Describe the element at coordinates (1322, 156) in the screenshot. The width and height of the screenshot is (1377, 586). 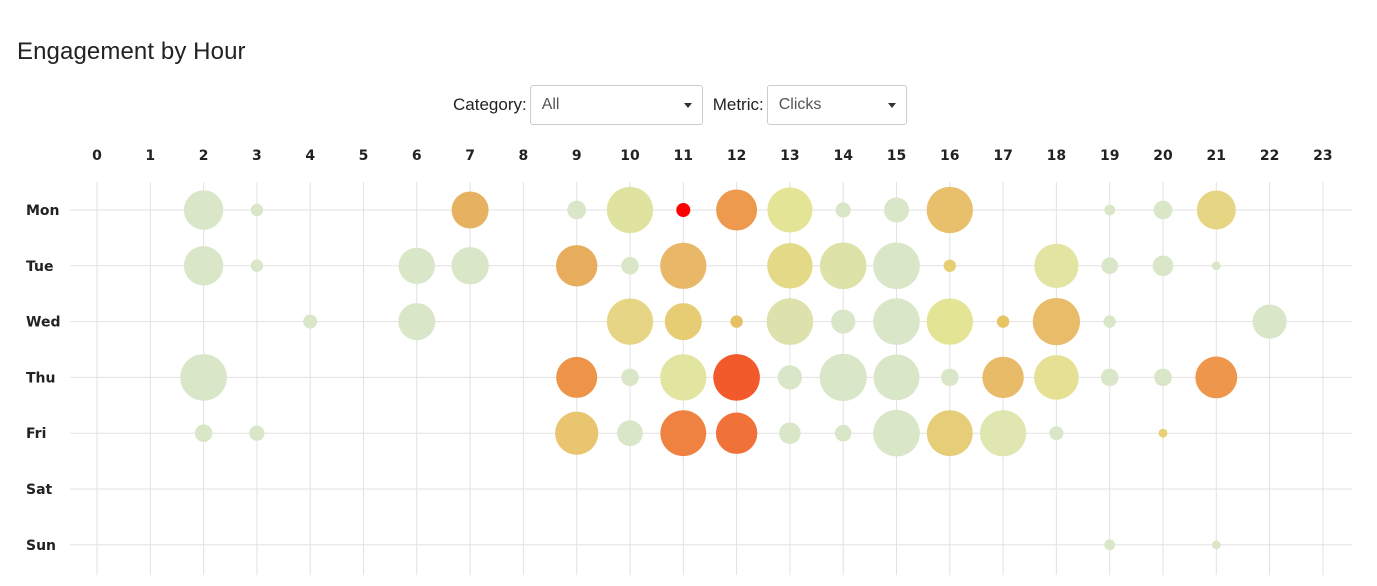
I see `x-tick-label: 23` at that location.